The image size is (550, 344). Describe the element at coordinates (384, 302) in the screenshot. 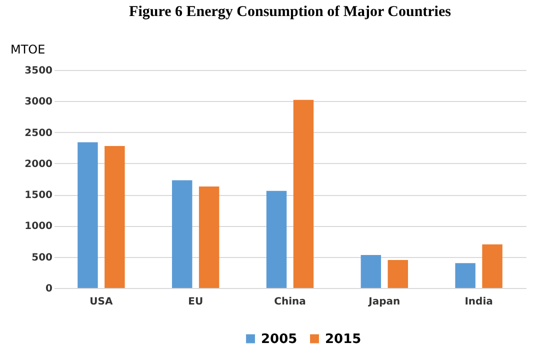

I see `x-tick-label: Japan` at that location.